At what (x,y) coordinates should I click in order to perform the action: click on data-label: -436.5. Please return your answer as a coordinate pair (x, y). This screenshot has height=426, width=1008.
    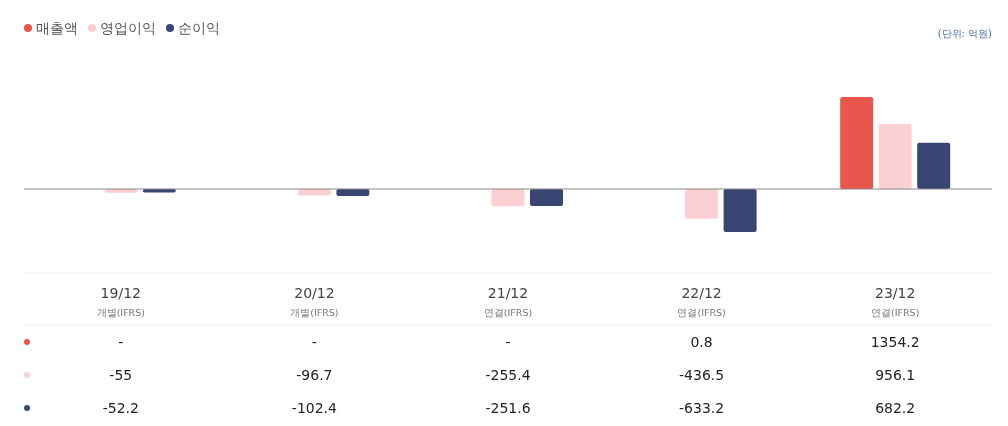
    Looking at the image, I should click on (702, 375).